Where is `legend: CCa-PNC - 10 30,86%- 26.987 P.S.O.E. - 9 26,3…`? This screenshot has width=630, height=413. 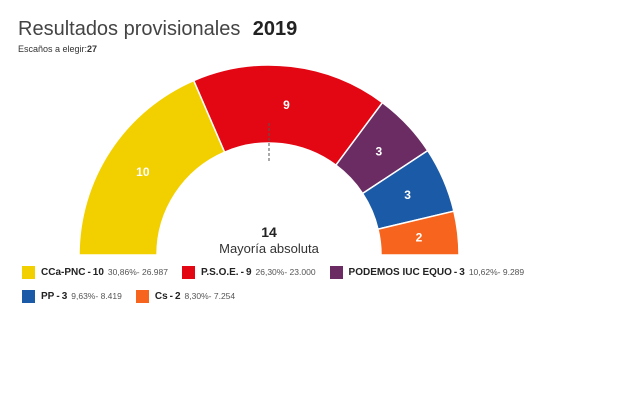
legend: CCa-PNC - 10 30,86%- 26.987 P.S.O.E. - 9 26,3… is located at coordinates (322, 288).